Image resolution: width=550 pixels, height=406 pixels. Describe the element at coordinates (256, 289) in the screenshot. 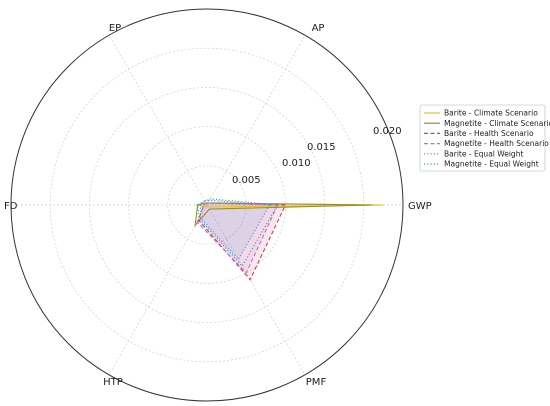

I see `grid-spoke-pmf` at that location.